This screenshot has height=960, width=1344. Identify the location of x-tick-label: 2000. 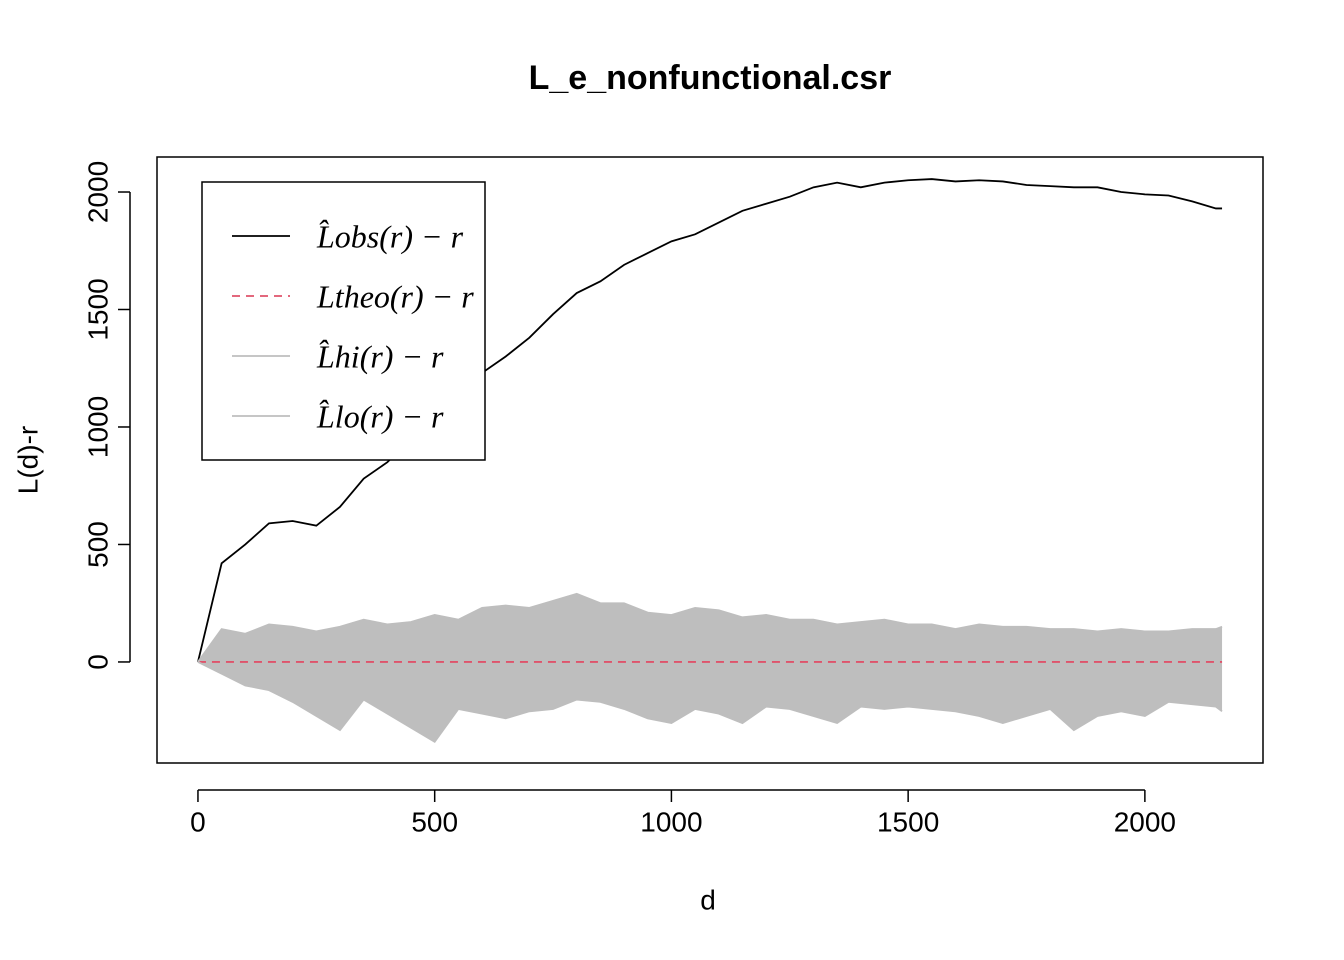
(1145, 821).